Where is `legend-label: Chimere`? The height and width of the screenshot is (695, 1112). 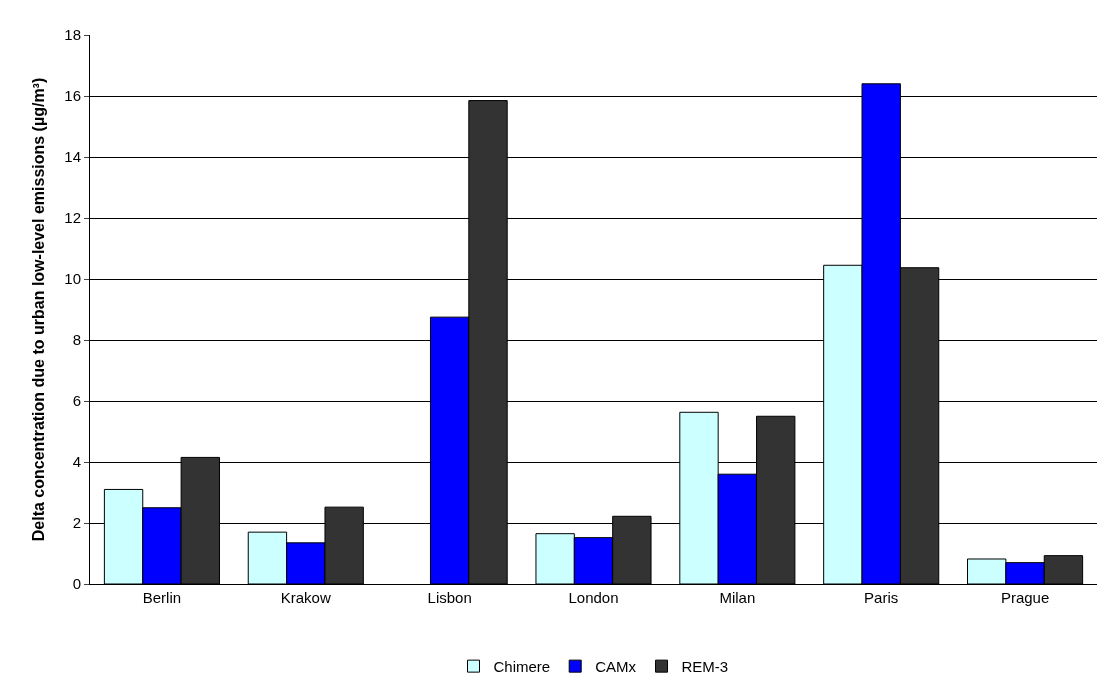 legend-label: Chimere is located at coordinates (522, 666).